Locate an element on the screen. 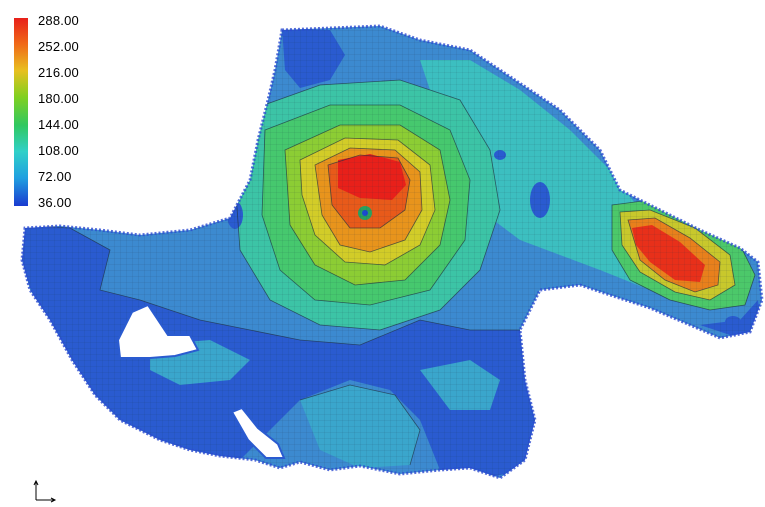 The width and height of the screenshot is (765, 507). legend-label-108: 108.00 is located at coordinates (58, 150).